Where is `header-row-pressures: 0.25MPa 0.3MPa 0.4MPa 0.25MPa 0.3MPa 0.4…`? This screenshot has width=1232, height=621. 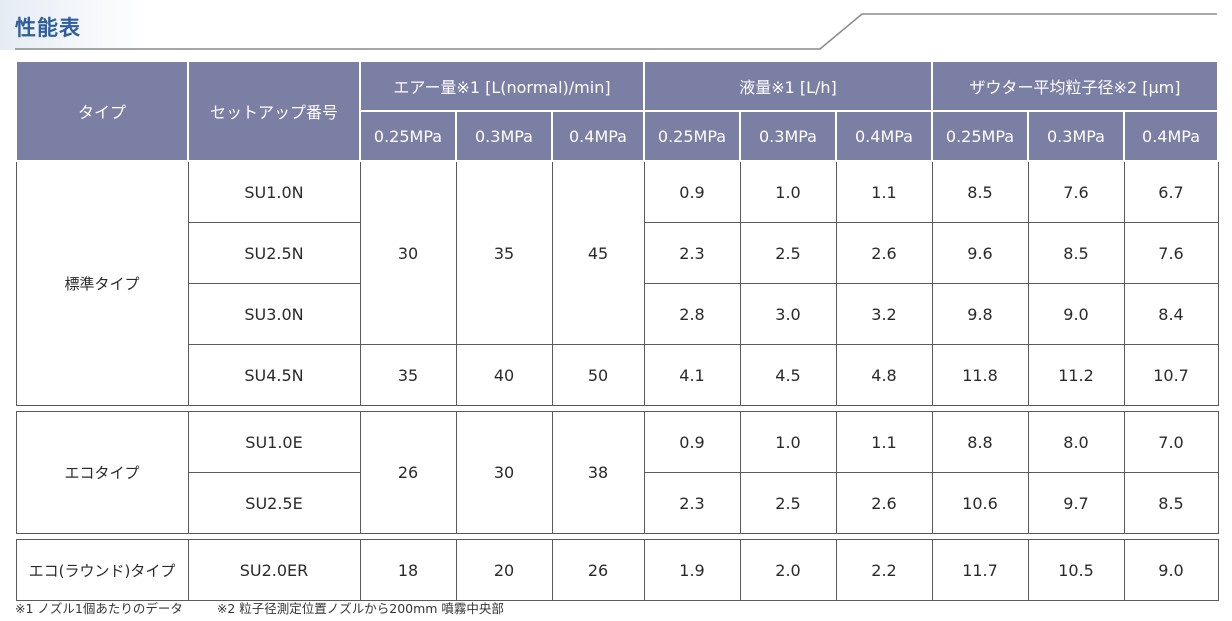 header-row-pressures: 0.25MPa 0.3MPa 0.4MPa 0.25MPa 0.3MPa 0.4… is located at coordinates (618, 136).